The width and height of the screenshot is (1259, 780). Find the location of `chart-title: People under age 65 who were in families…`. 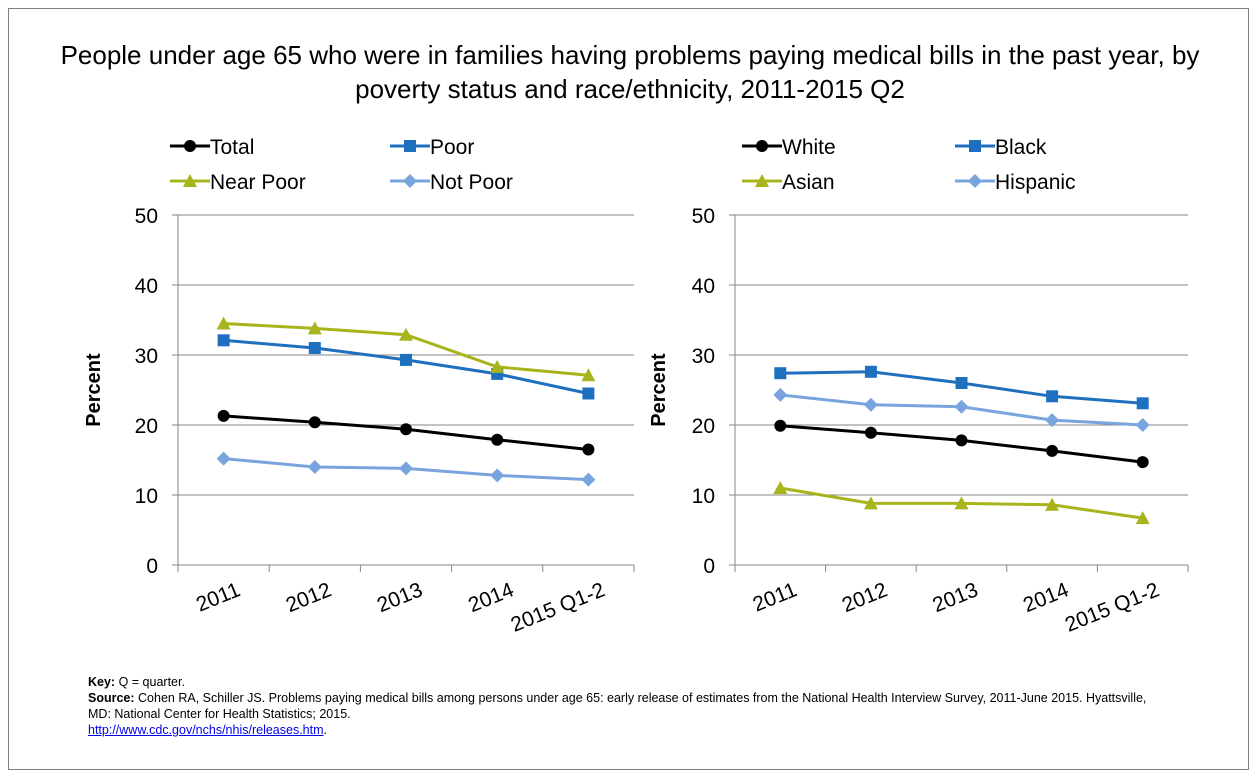

chart-title: People under age 65 who were in families… is located at coordinates (630, 72).